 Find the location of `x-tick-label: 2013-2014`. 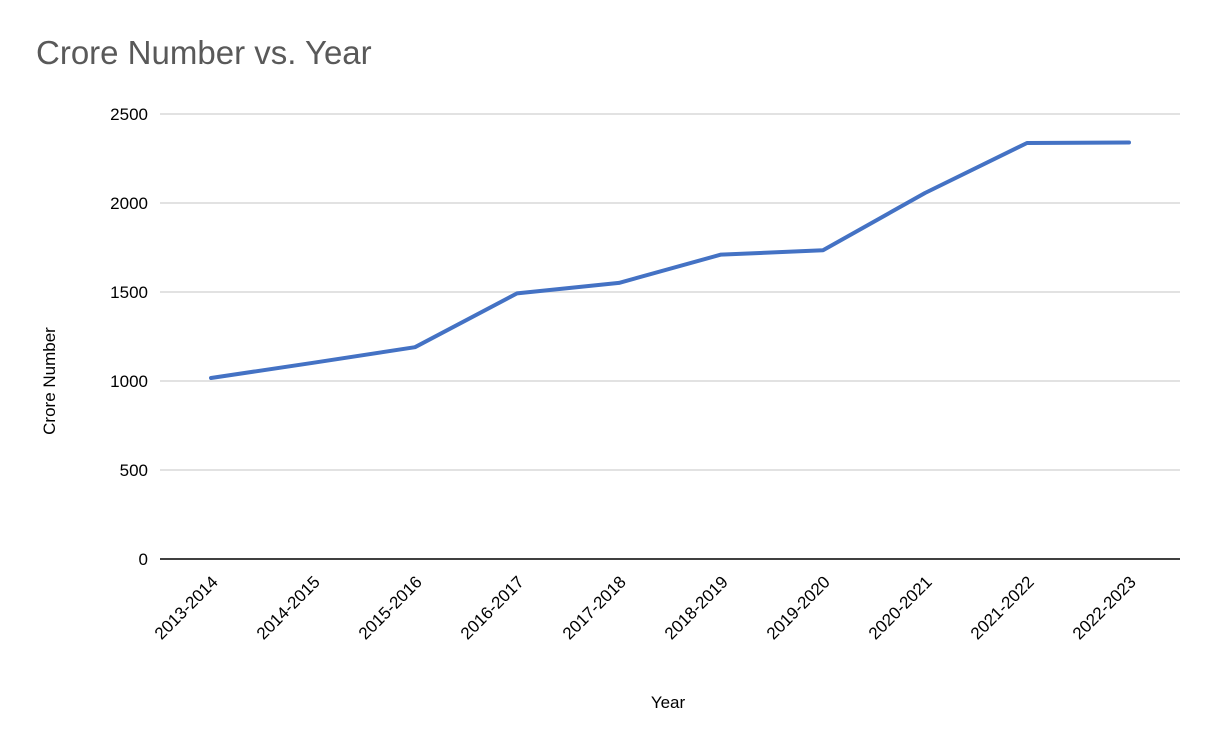

x-tick-label: 2013-2014 is located at coordinates (186, 607).